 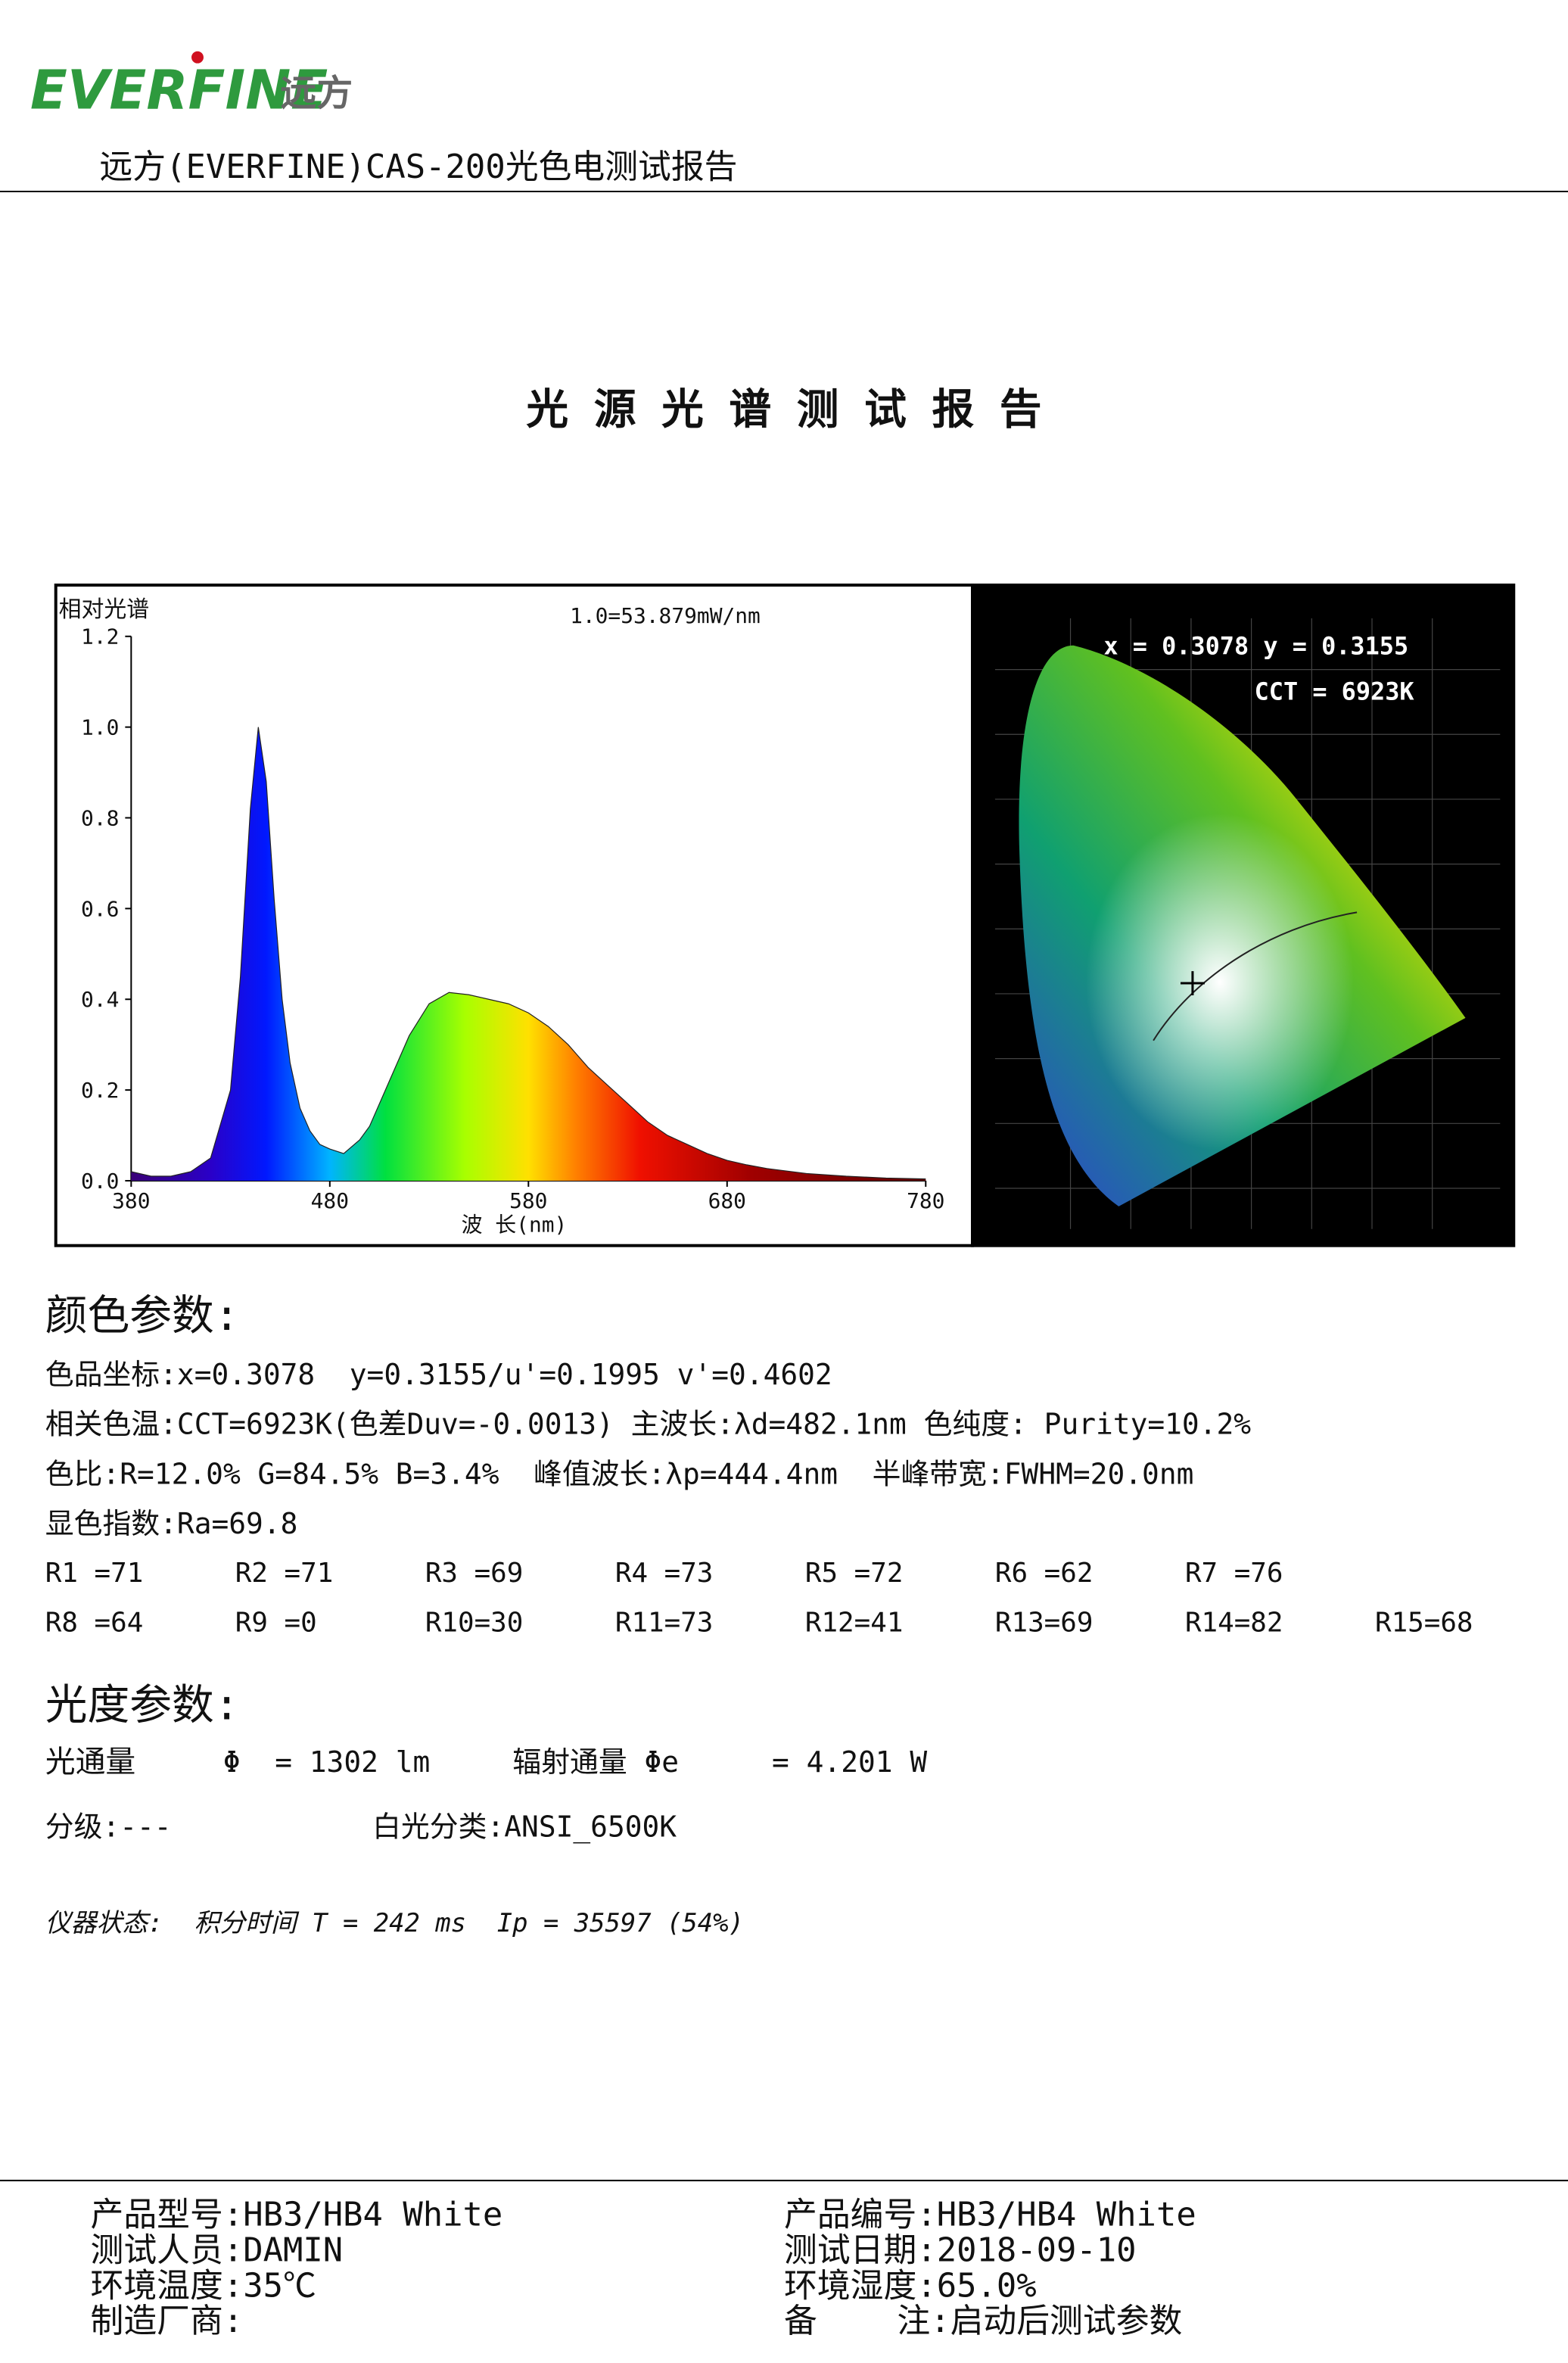 What do you see at coordinates (94, 1623) in the screenshot?
I see `cri-value: R8 =64` at bounding box center [94, 1623].